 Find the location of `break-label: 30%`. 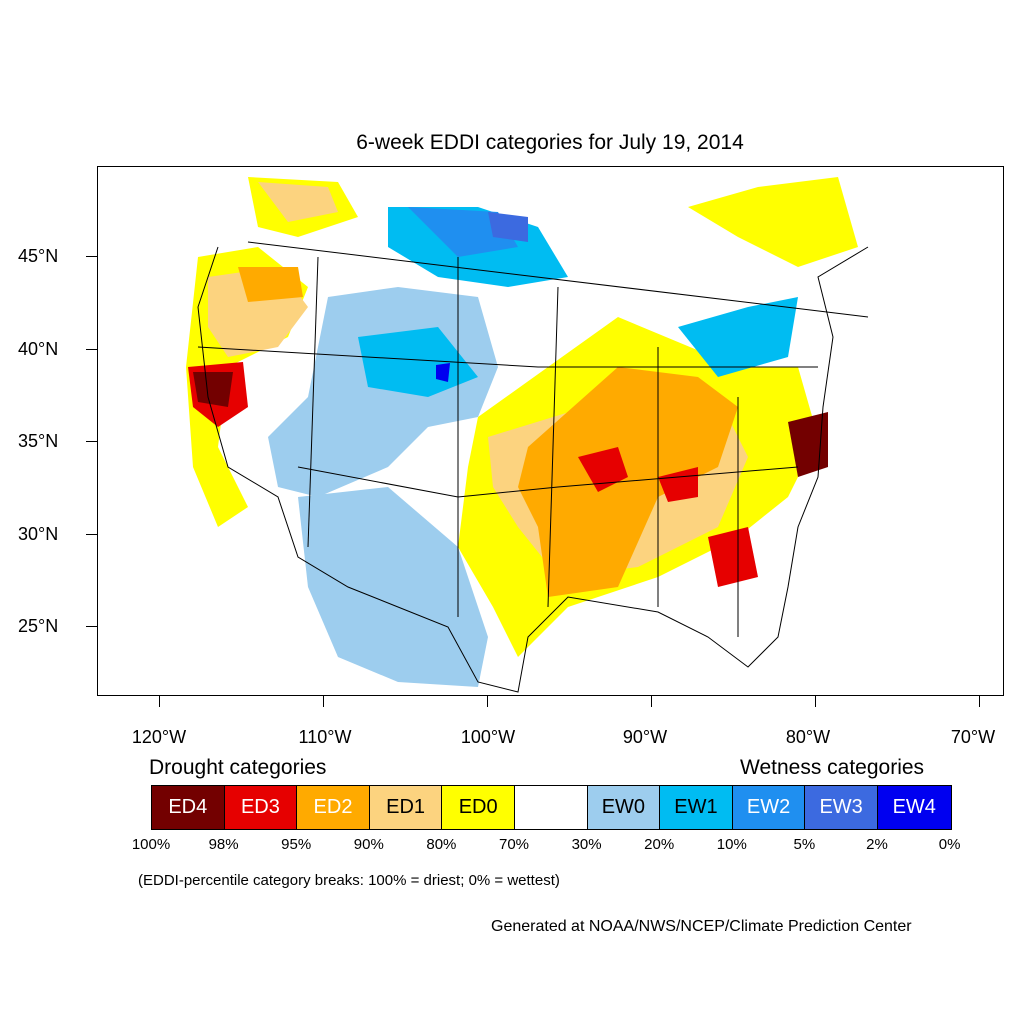

break-label: 30% is located at coordinates (586, 844).